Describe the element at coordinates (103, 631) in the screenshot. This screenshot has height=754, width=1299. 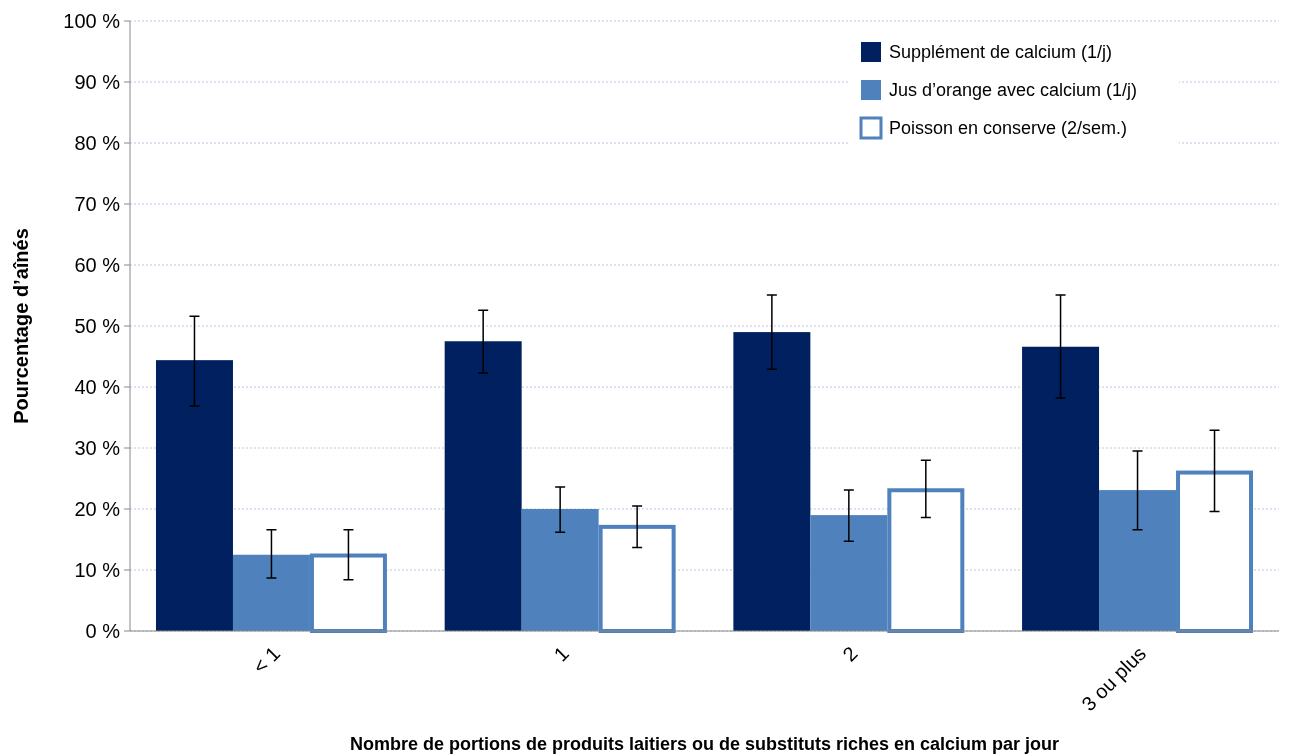
I see `y-tick-label: 0 %` at that location.